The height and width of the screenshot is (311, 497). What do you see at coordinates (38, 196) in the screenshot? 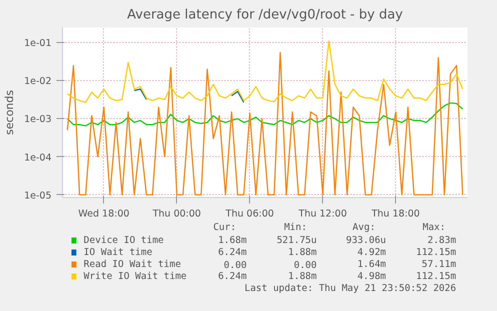
I see `y-tick-label: 1e-05` at bounding box center [38, 196].